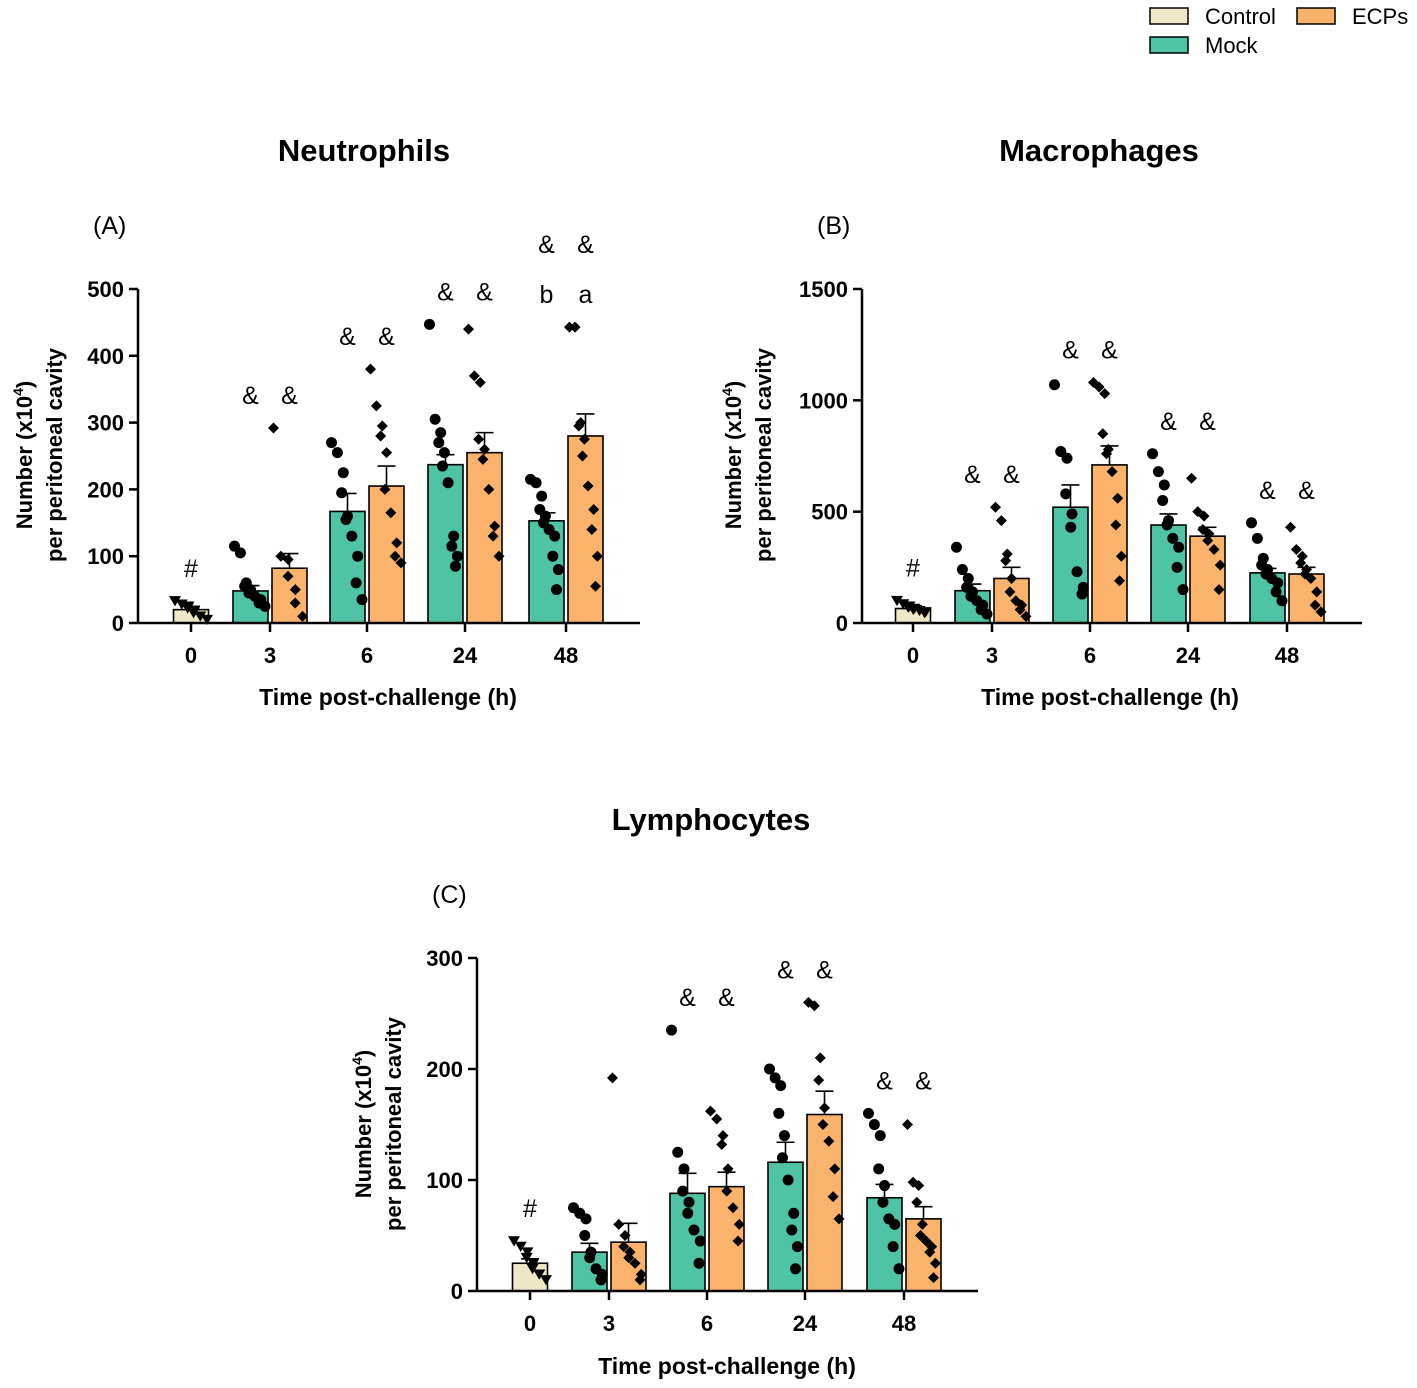  I want to click on y-tick-label: 1500, so click(823, 289).